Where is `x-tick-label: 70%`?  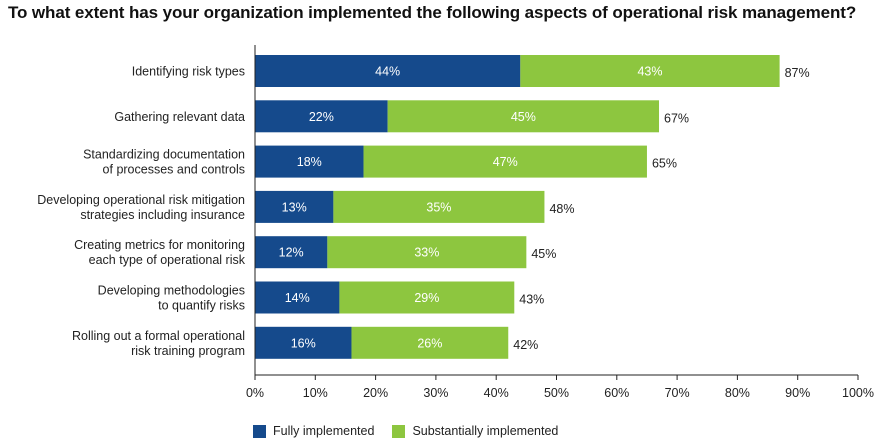 x-tick-label: 70% is located at coordinates (677, 393).